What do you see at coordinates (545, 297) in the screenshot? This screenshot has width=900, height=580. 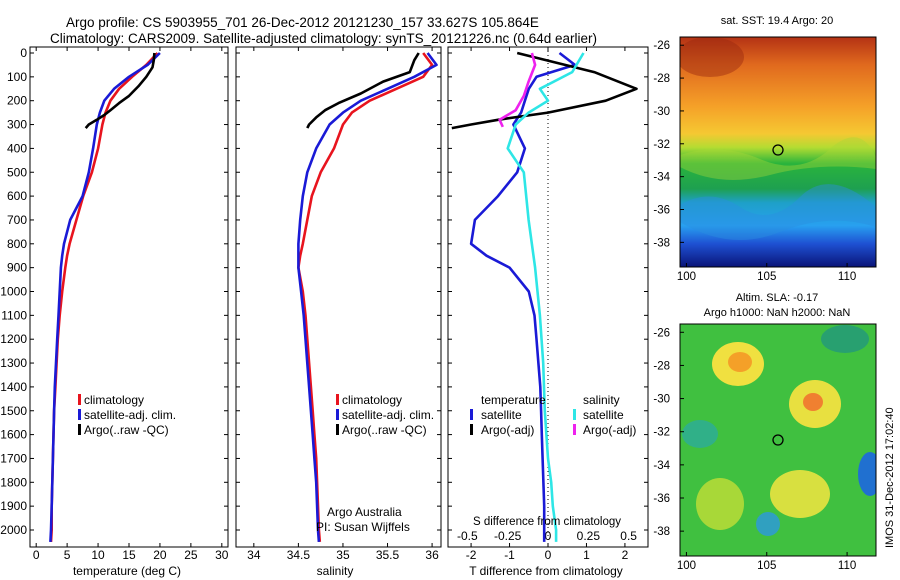 I see `series-line-salinity-satellite` at bounding box center [545, 297].